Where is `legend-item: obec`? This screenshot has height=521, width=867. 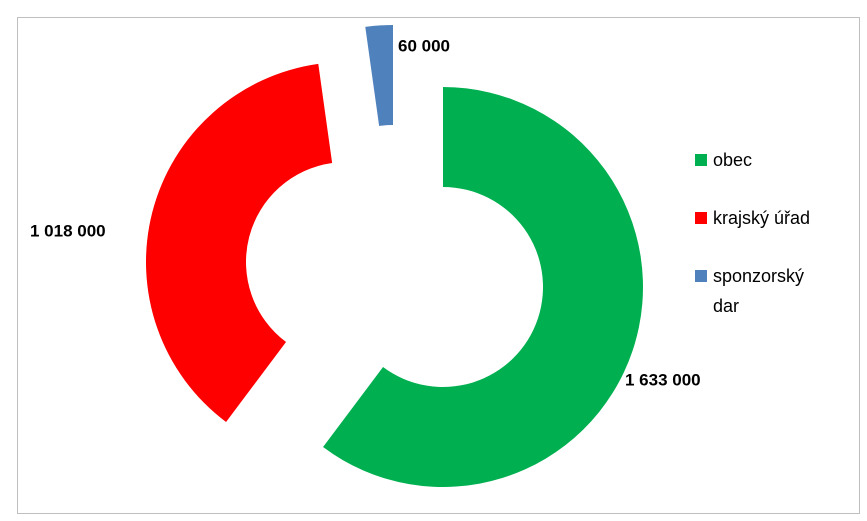
legend-item: obec is located at coordinates (775, 160).